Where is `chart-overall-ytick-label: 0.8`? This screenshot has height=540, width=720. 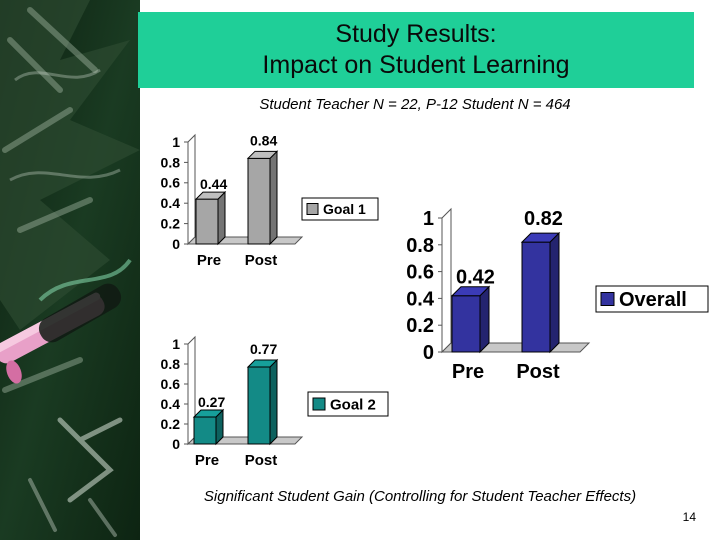 chart-overall-ytick-label: 0.8 is located at coordinates (420, 246).